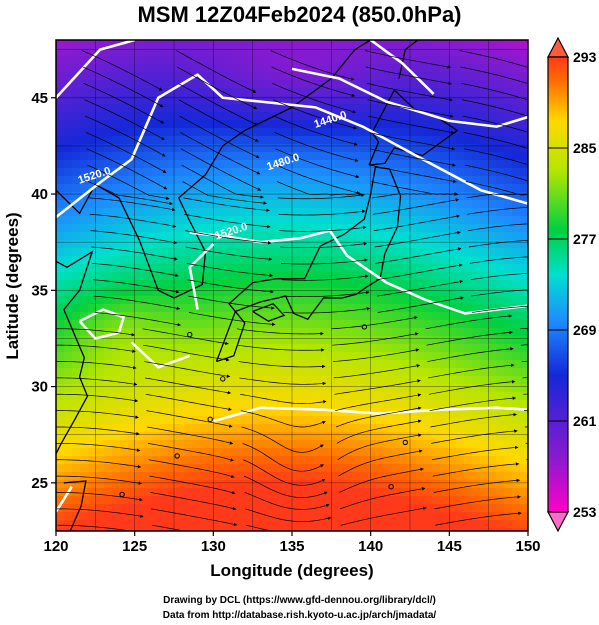 This screenshot has height=625, width=599. What do you see at coordinates (299, 14) in the screenshot?
I see `map-title: MSM 12Z04Feb2024 (850.0hPa)` at bounding box center [299, 14].